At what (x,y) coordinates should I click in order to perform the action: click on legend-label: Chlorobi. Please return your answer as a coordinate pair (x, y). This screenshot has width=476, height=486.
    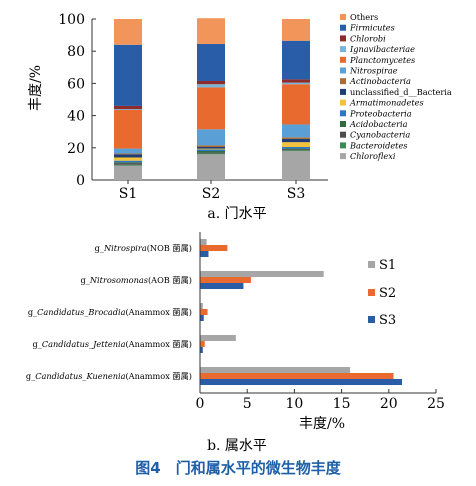
    Looking at the image, I should click on (368, 38).